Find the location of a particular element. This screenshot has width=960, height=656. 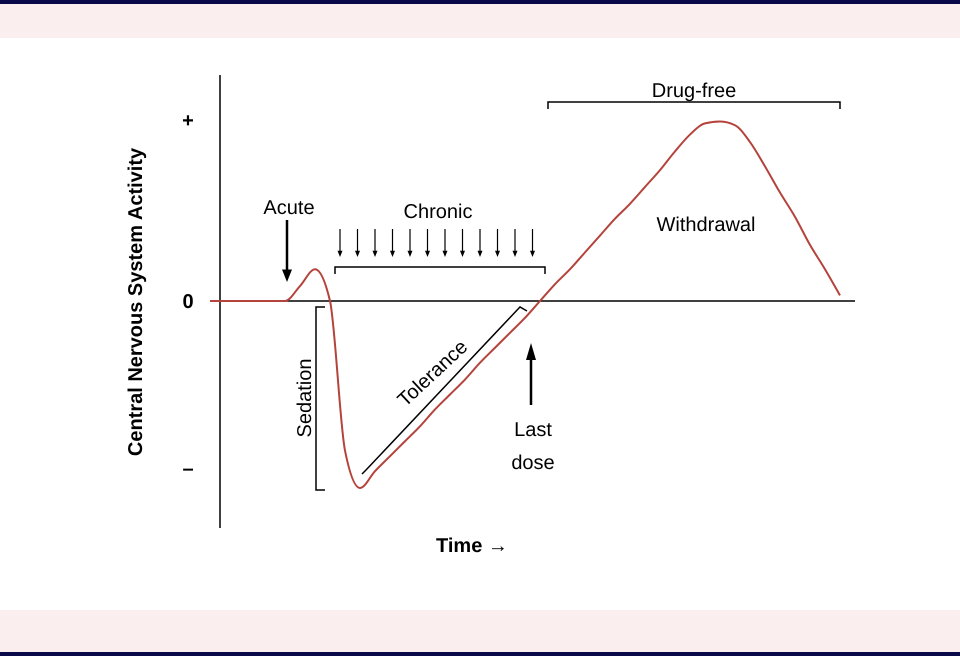

annotation: Acute is located at coordinates (289, 208).